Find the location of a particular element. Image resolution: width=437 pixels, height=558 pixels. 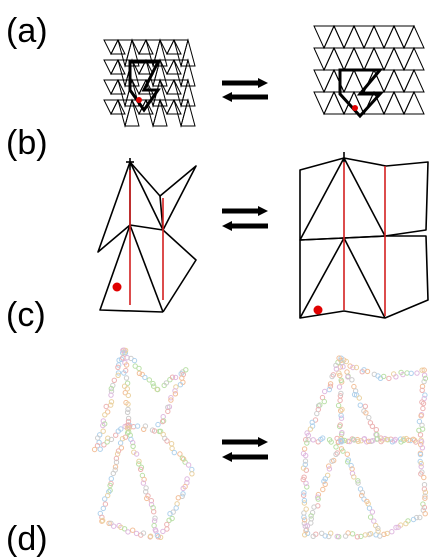

panel-b-label: (b) is located at coordinates (27, 143).